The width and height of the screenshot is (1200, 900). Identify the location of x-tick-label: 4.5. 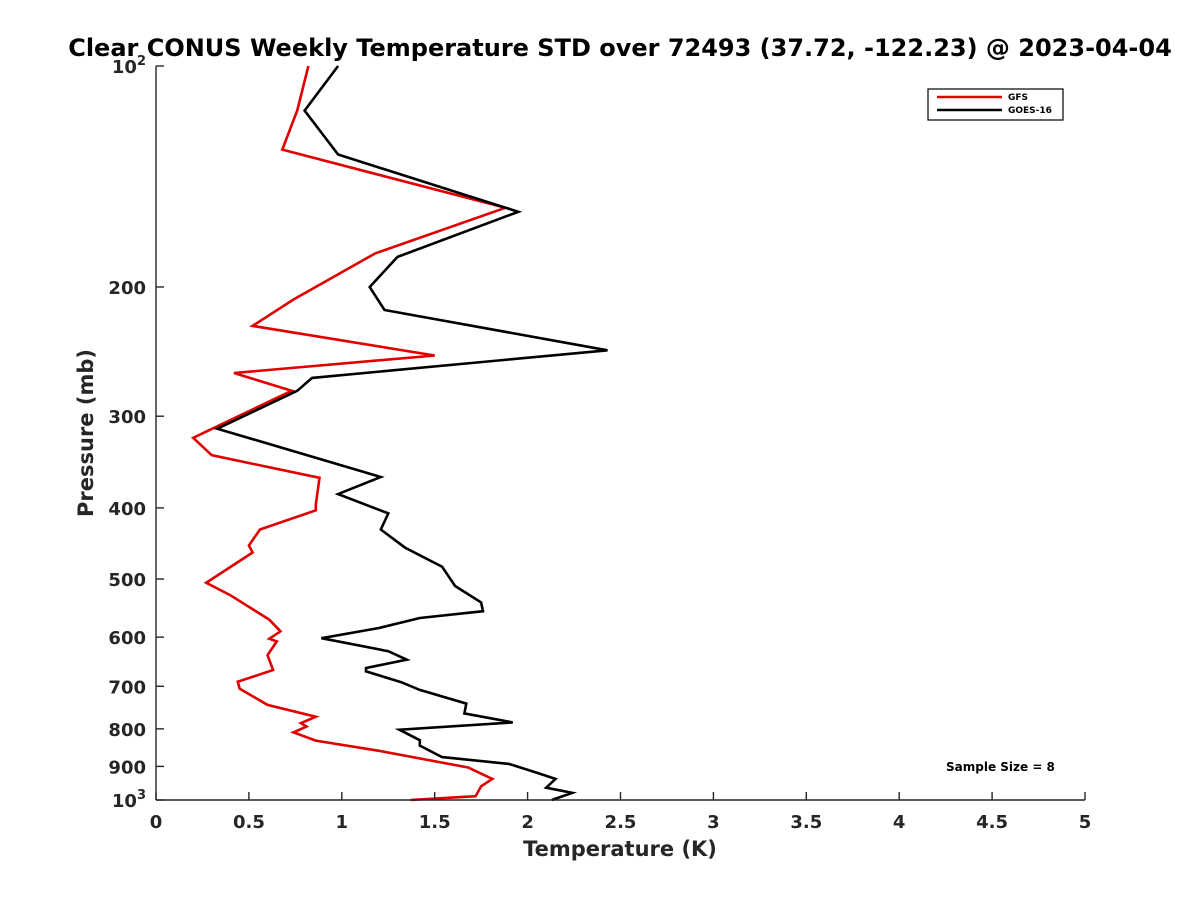
(992, 822).